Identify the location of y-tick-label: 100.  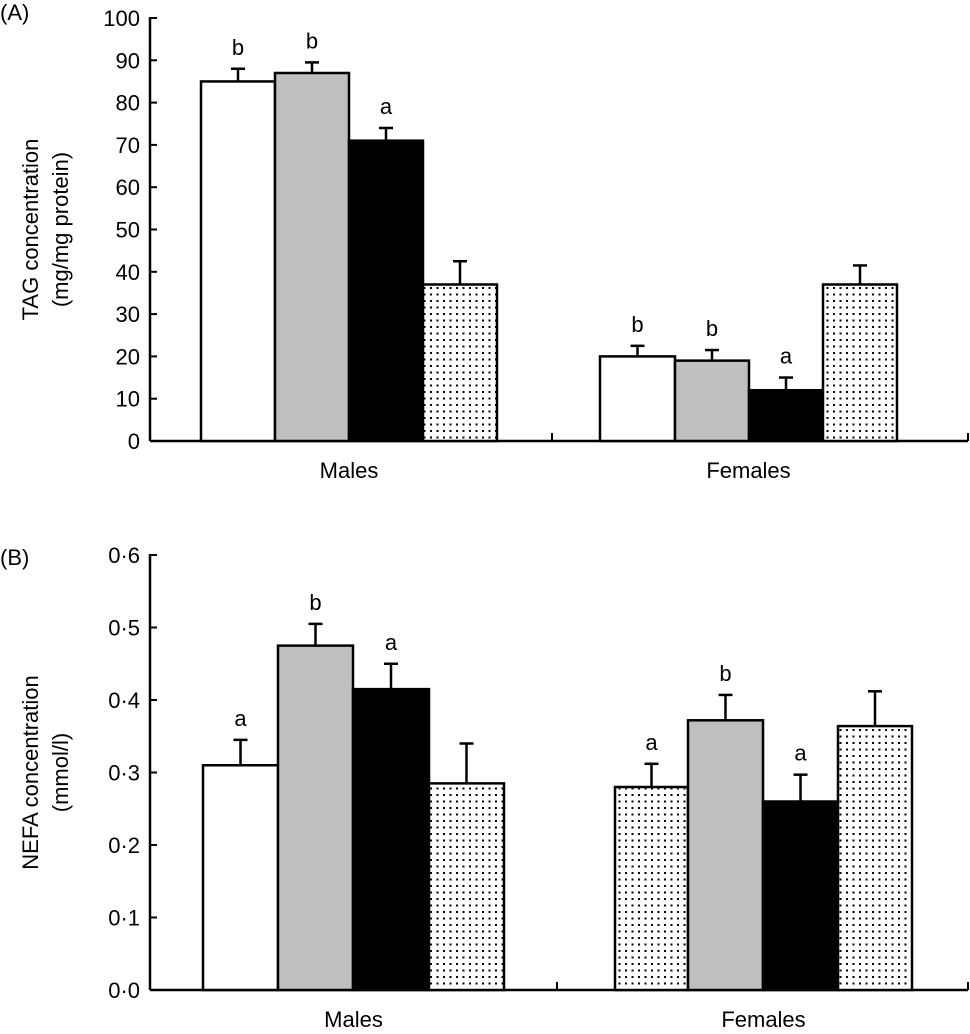
(121, 18).